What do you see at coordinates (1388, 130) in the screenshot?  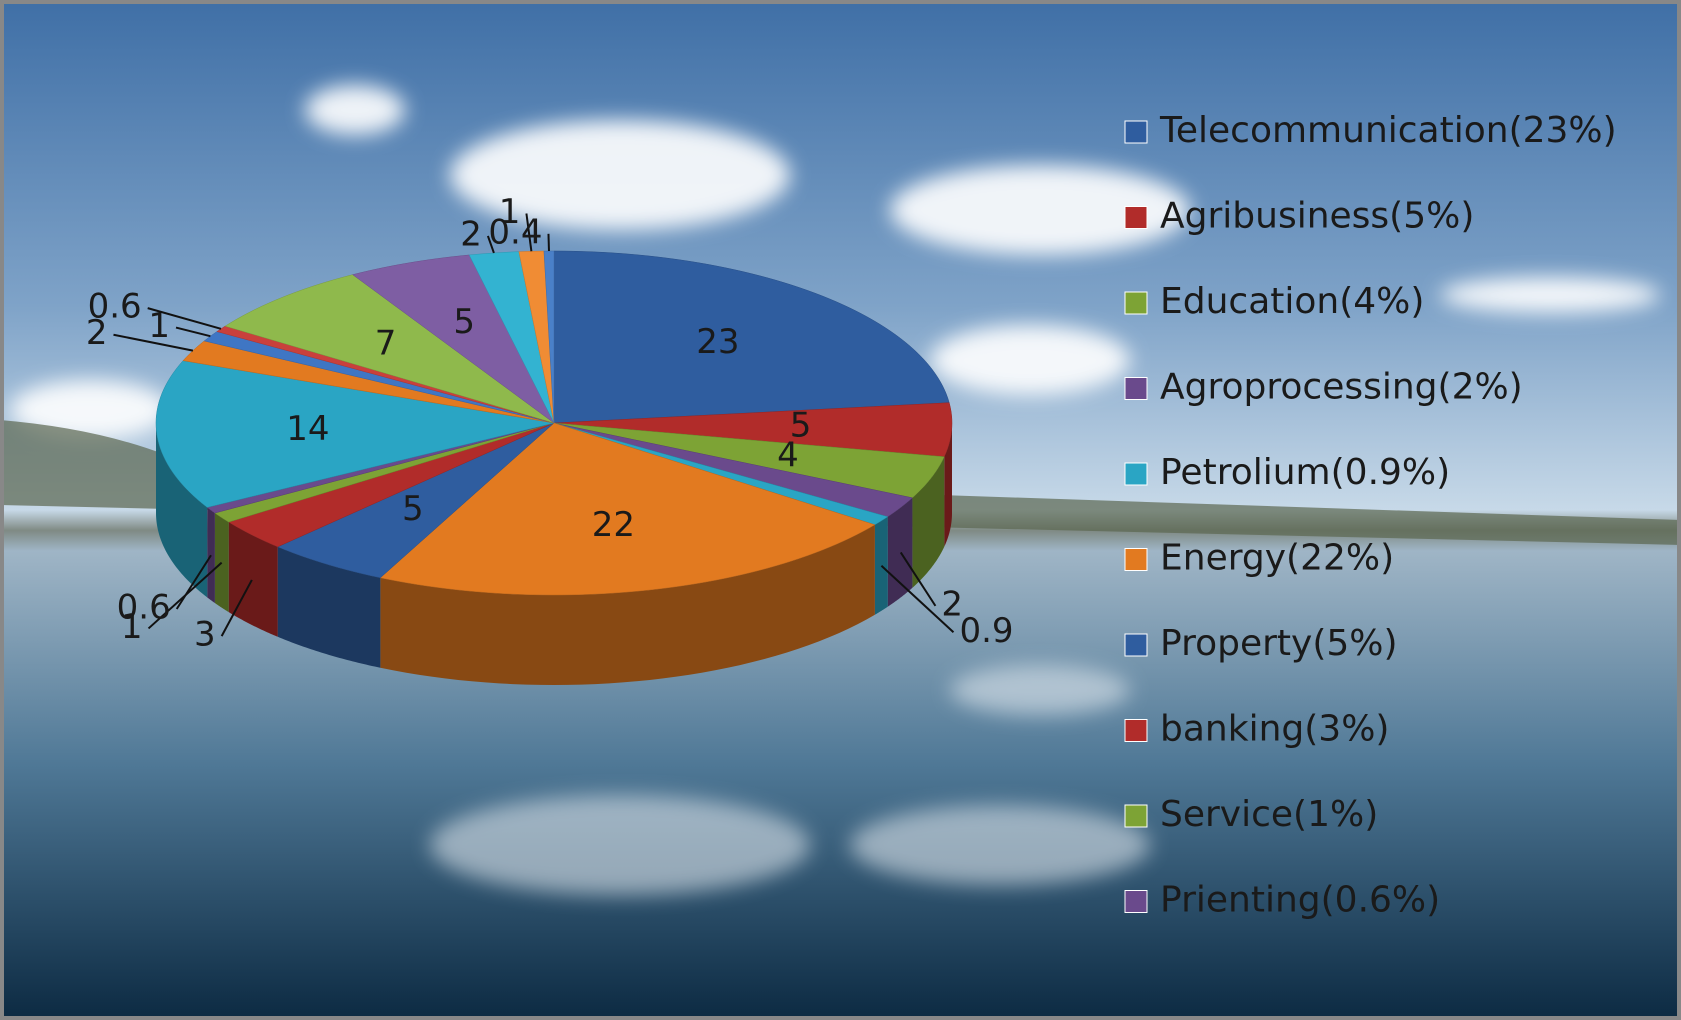 I see `legend-label: Telecommunication(23%)` at bounding box center [1388, 130].